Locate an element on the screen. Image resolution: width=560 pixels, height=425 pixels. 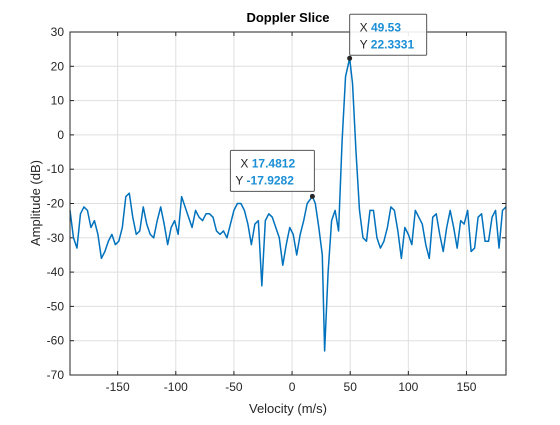
y-tick-label: 10 is located at coordinates (58, 101).